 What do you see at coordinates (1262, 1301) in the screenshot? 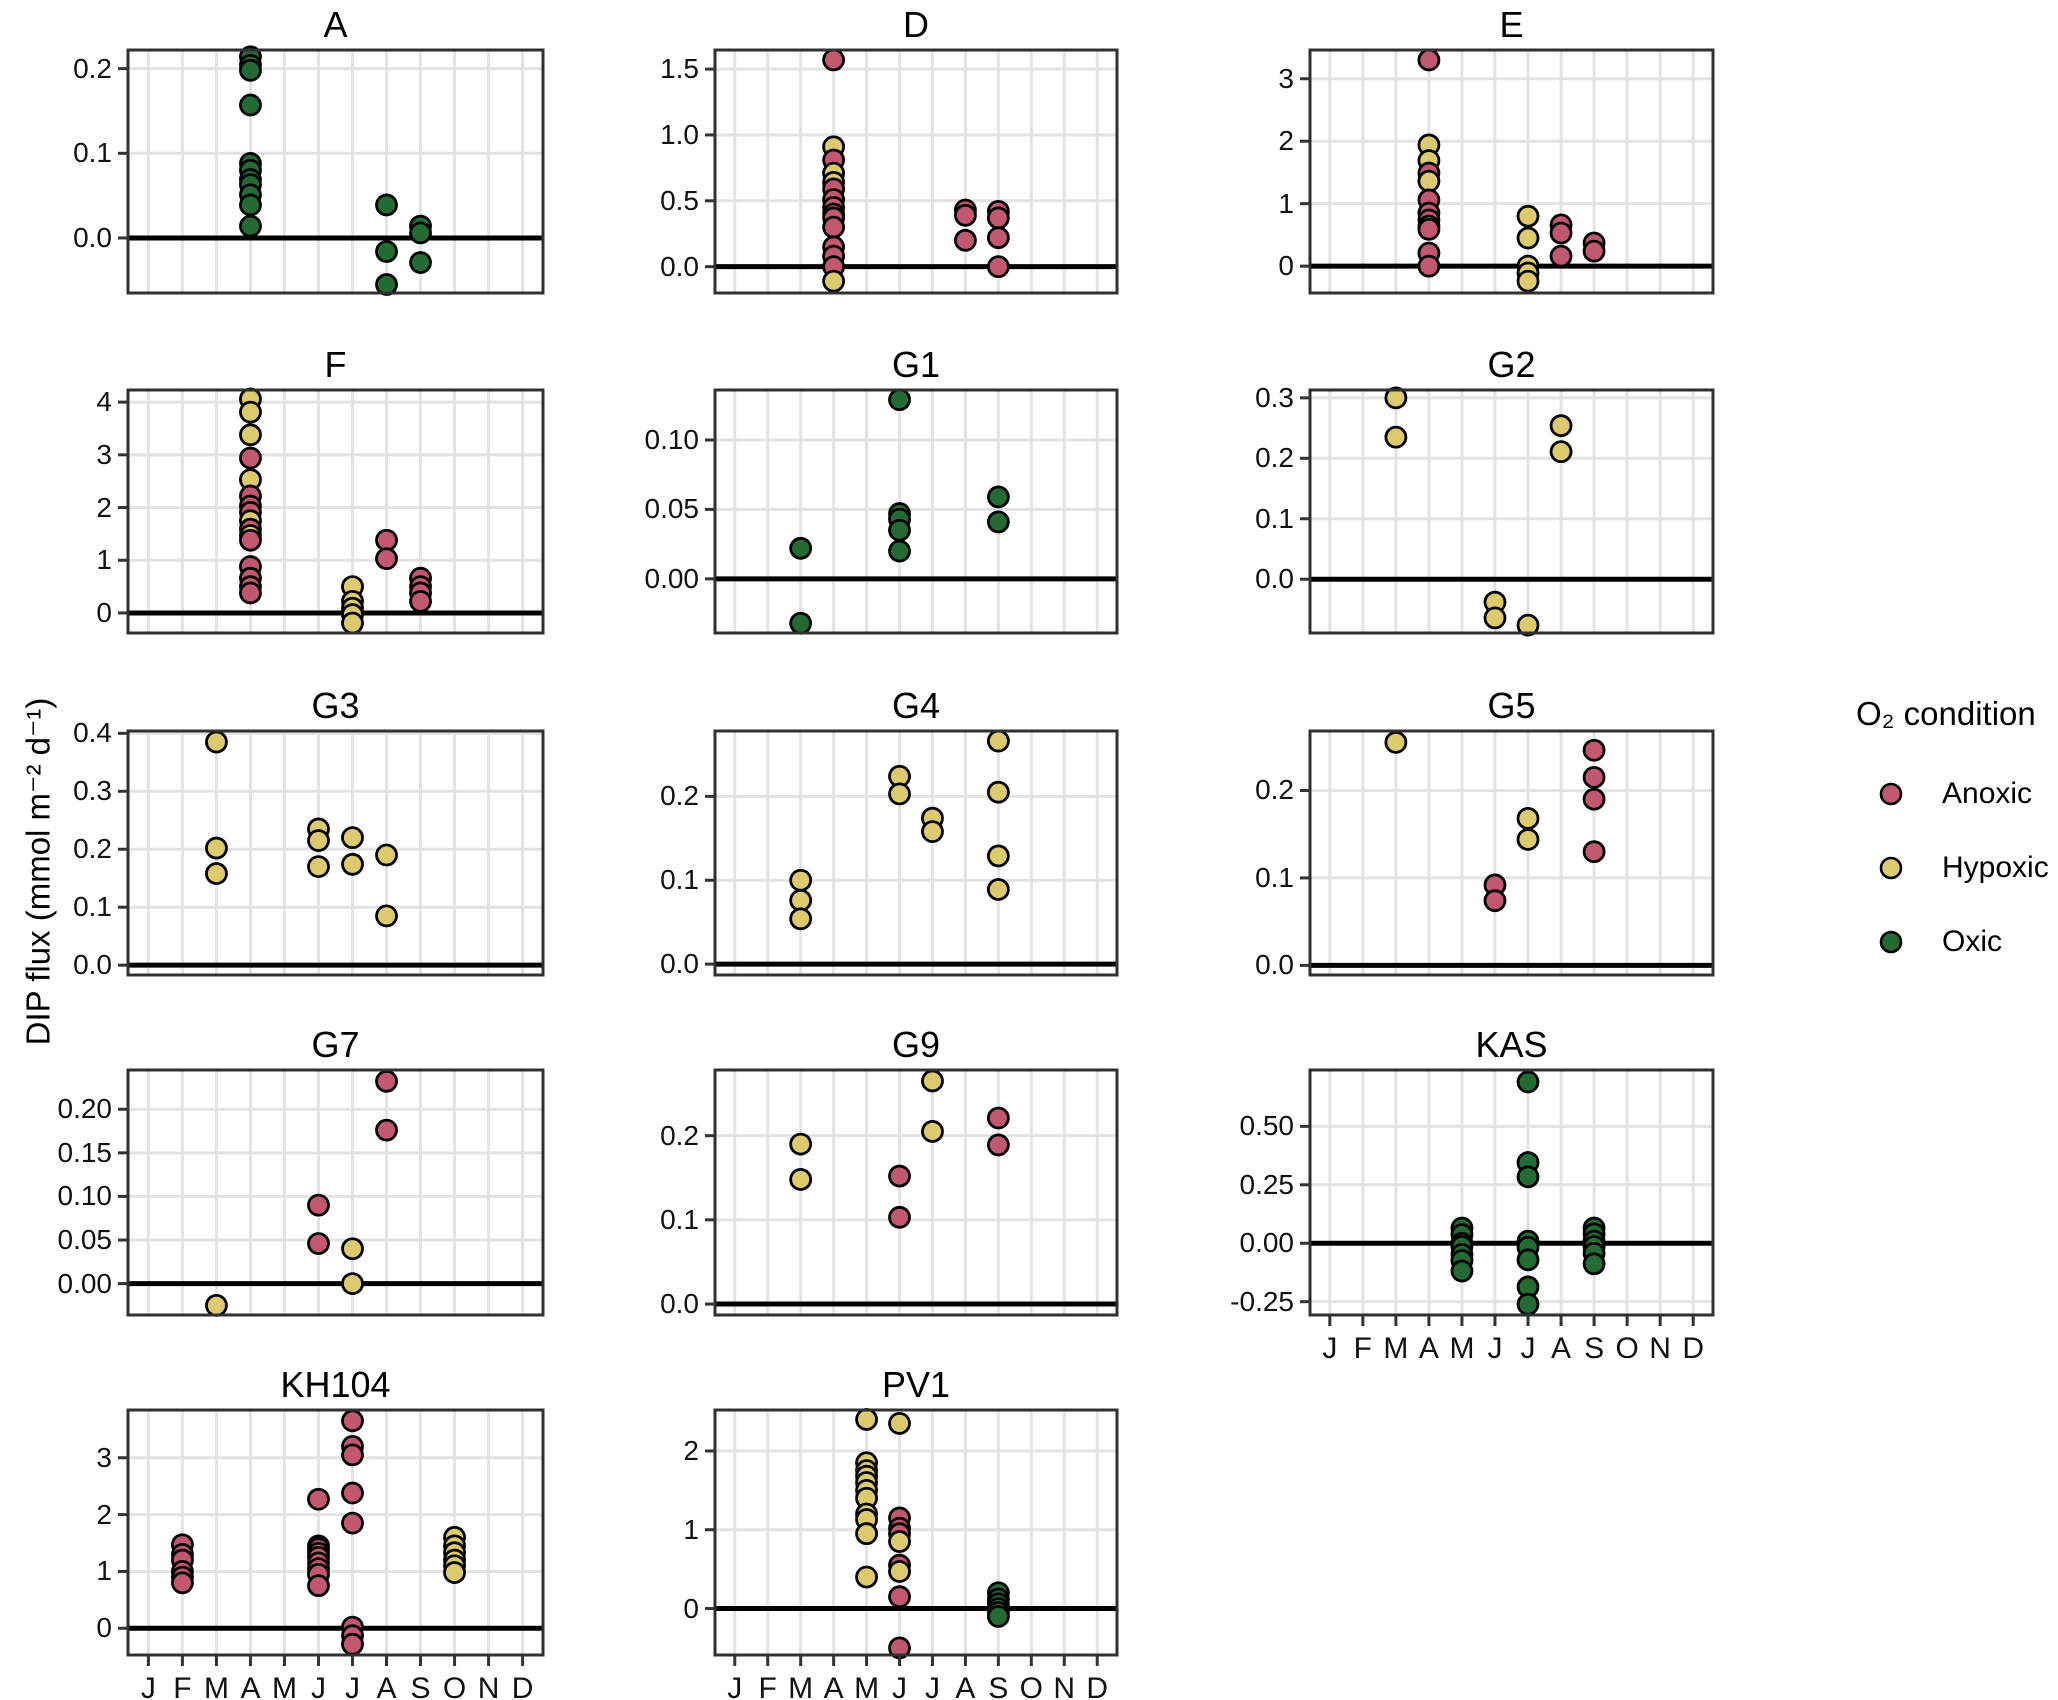
I see `y-tick-label: -0.25` at bounding box center [1262, 1301].